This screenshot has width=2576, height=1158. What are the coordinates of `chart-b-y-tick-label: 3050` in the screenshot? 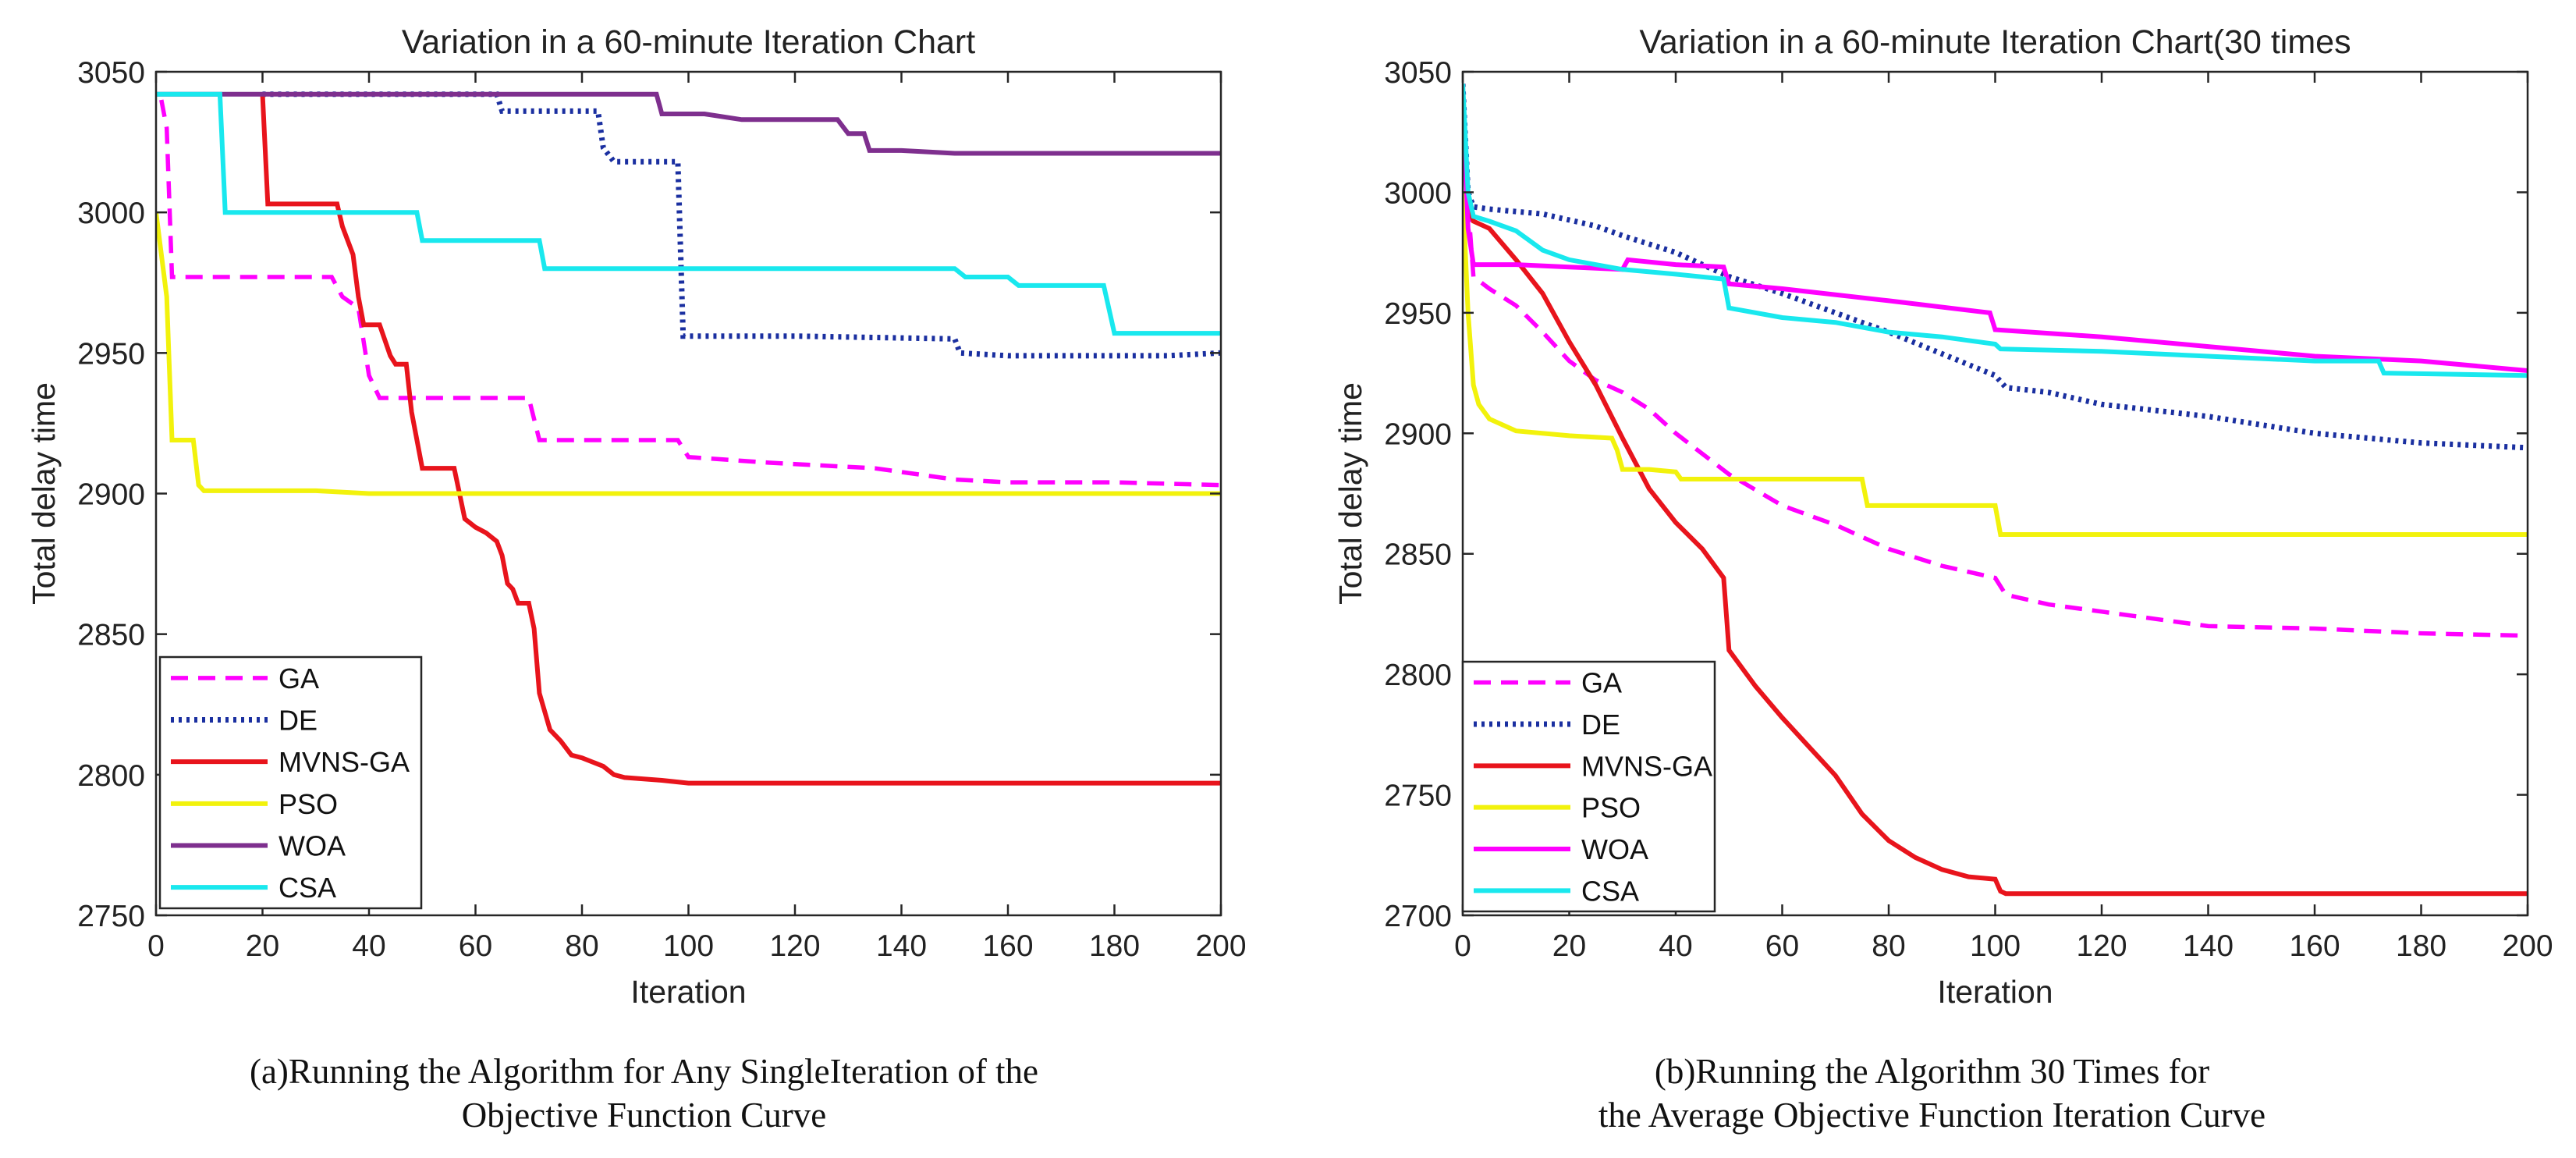 It's located at (1418, 73).